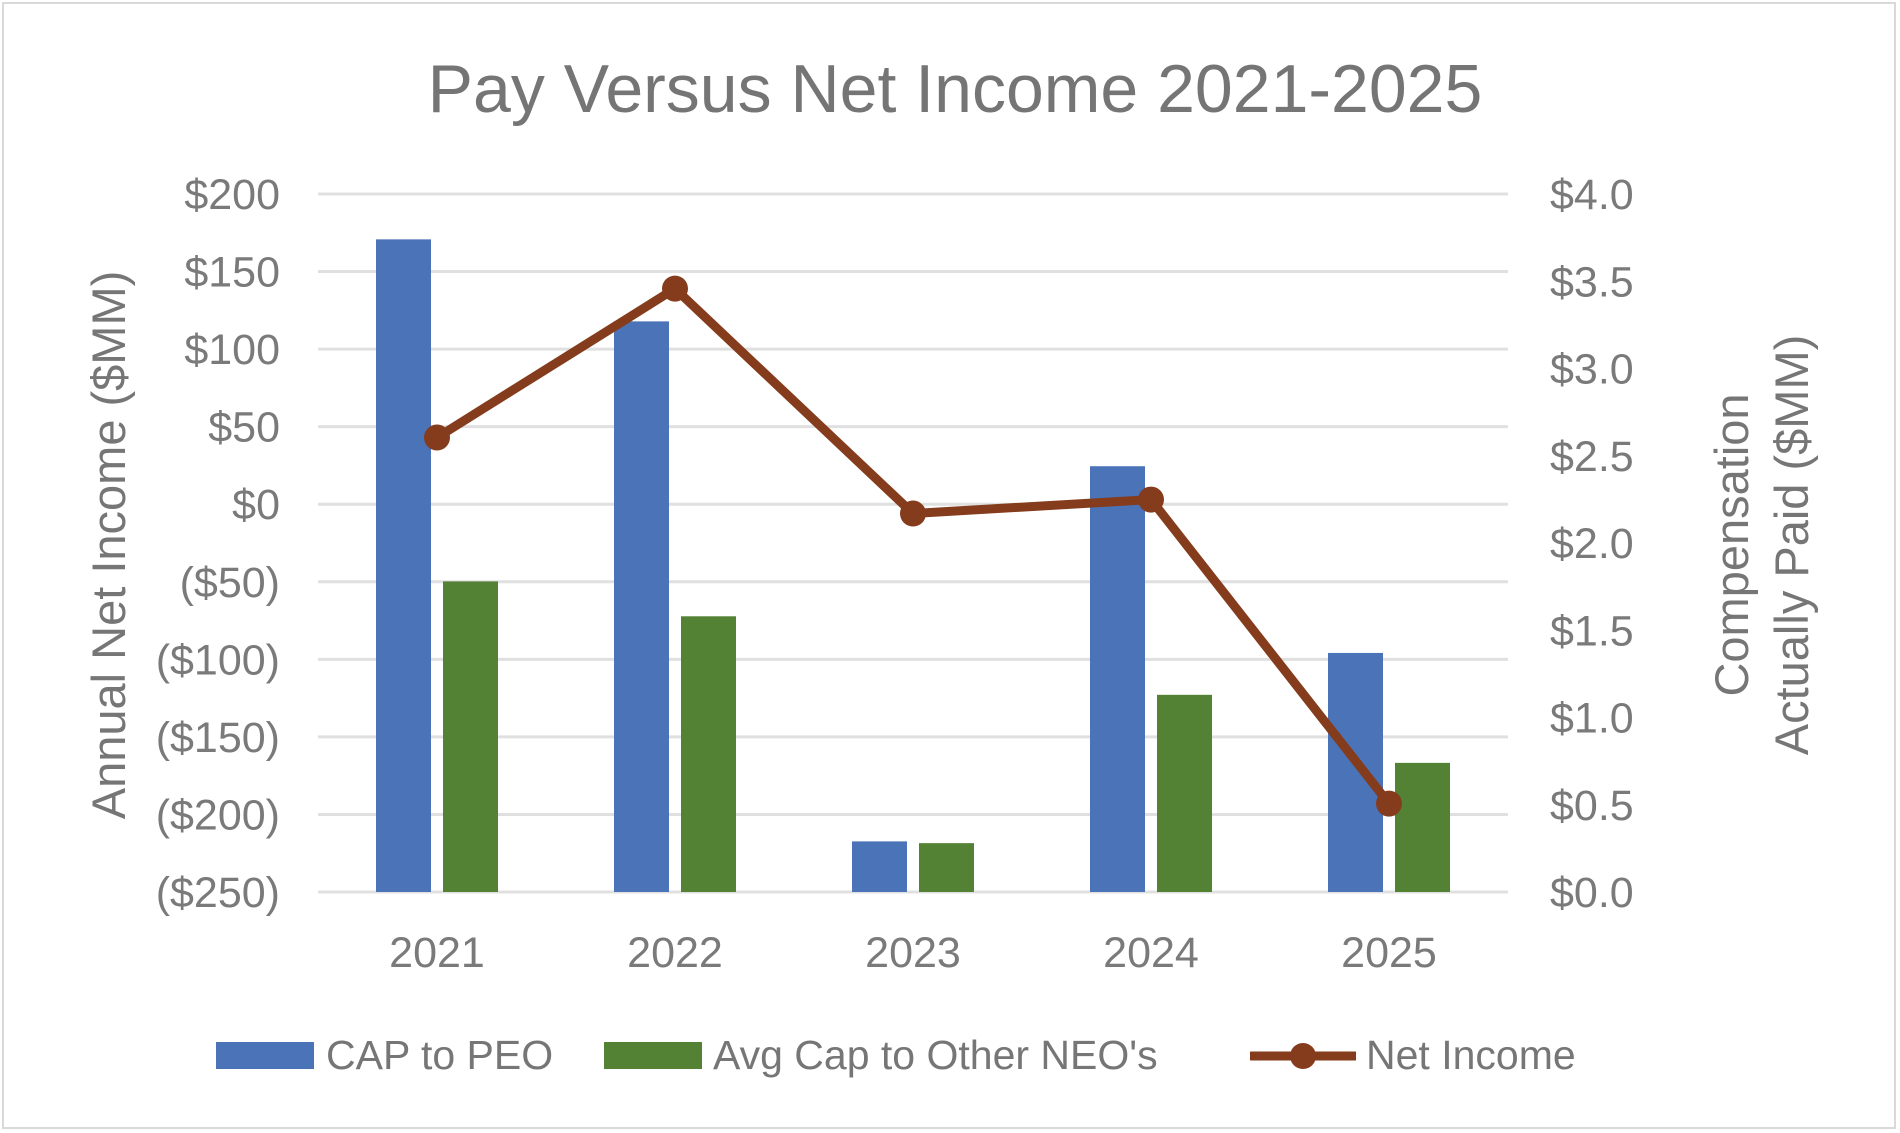 The width and height of the screenshot is (1900, 1133). What do you see at coordinates (1592, 719) in the screenshot?
I see `right-tick-label: $1.0` at bounding box center [1592, 719].